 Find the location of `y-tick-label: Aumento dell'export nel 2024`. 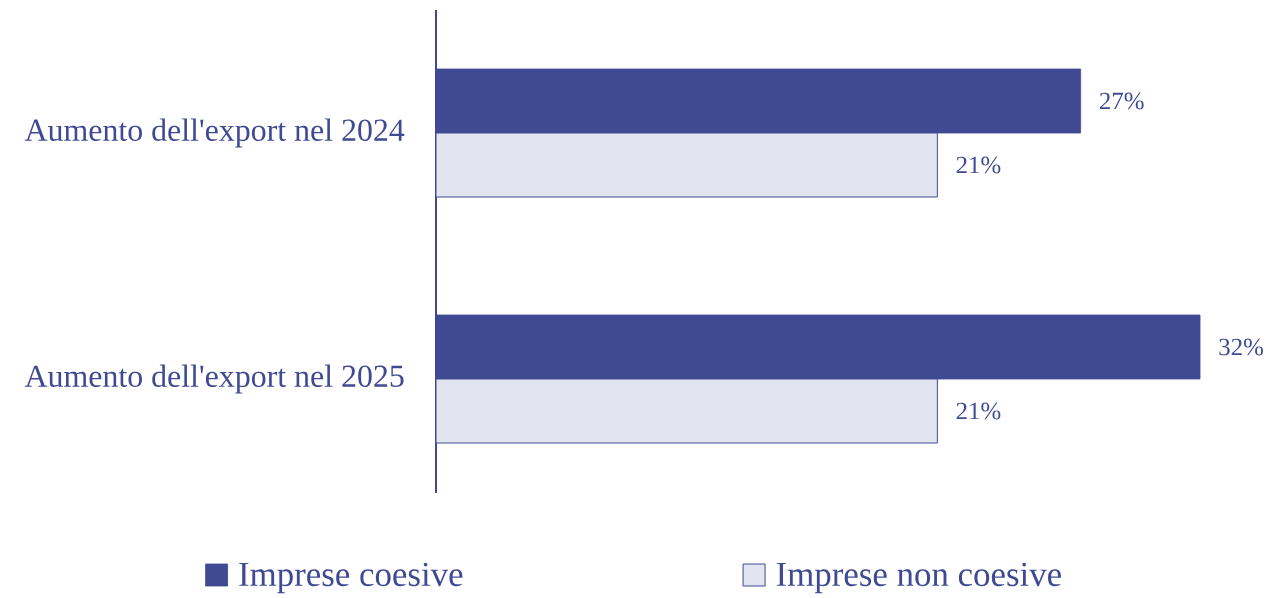

y-tick-label: Aumento dell'export nel 2024 is located at coordinates (214, 133).